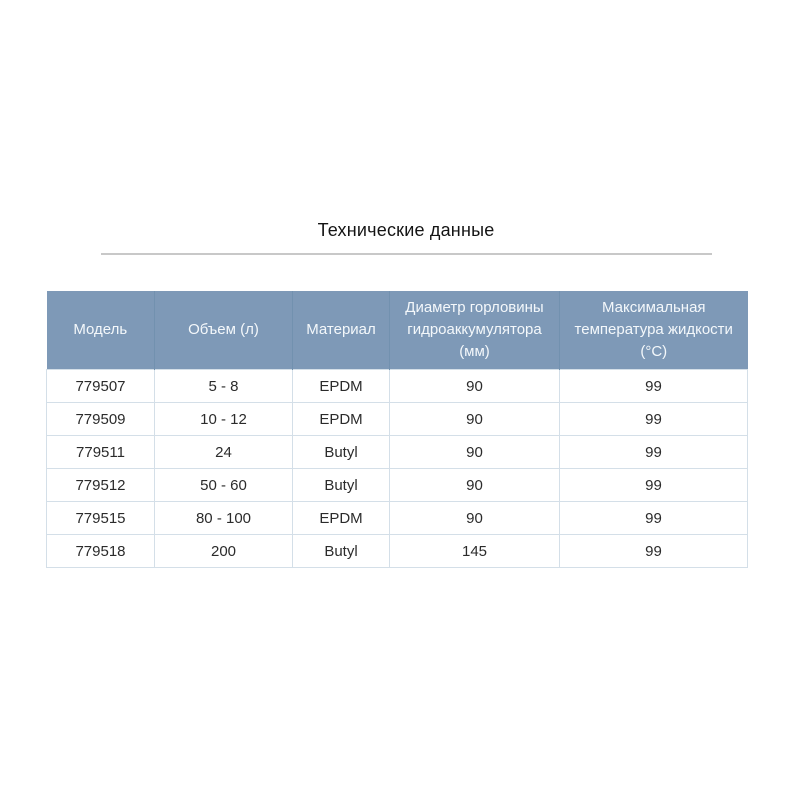  What do you see at coordinates (474, 551) in the screenshot?
I see `cell-neck-diameter: 145` at bounding box center [474, 551].